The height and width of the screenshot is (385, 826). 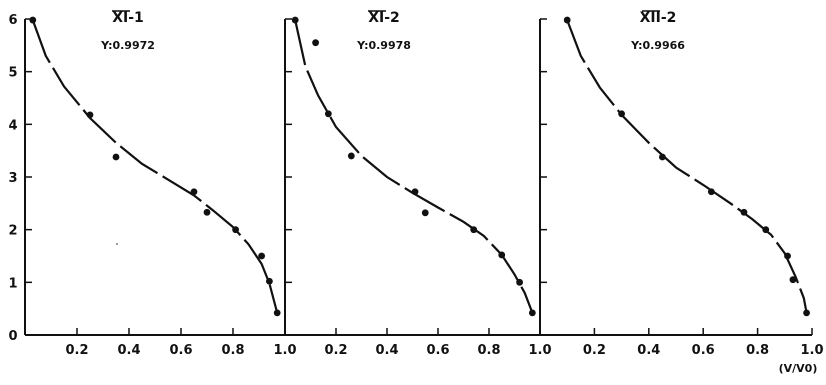 I want to click on panel-title: XII-2, so click(x=658, y=18).